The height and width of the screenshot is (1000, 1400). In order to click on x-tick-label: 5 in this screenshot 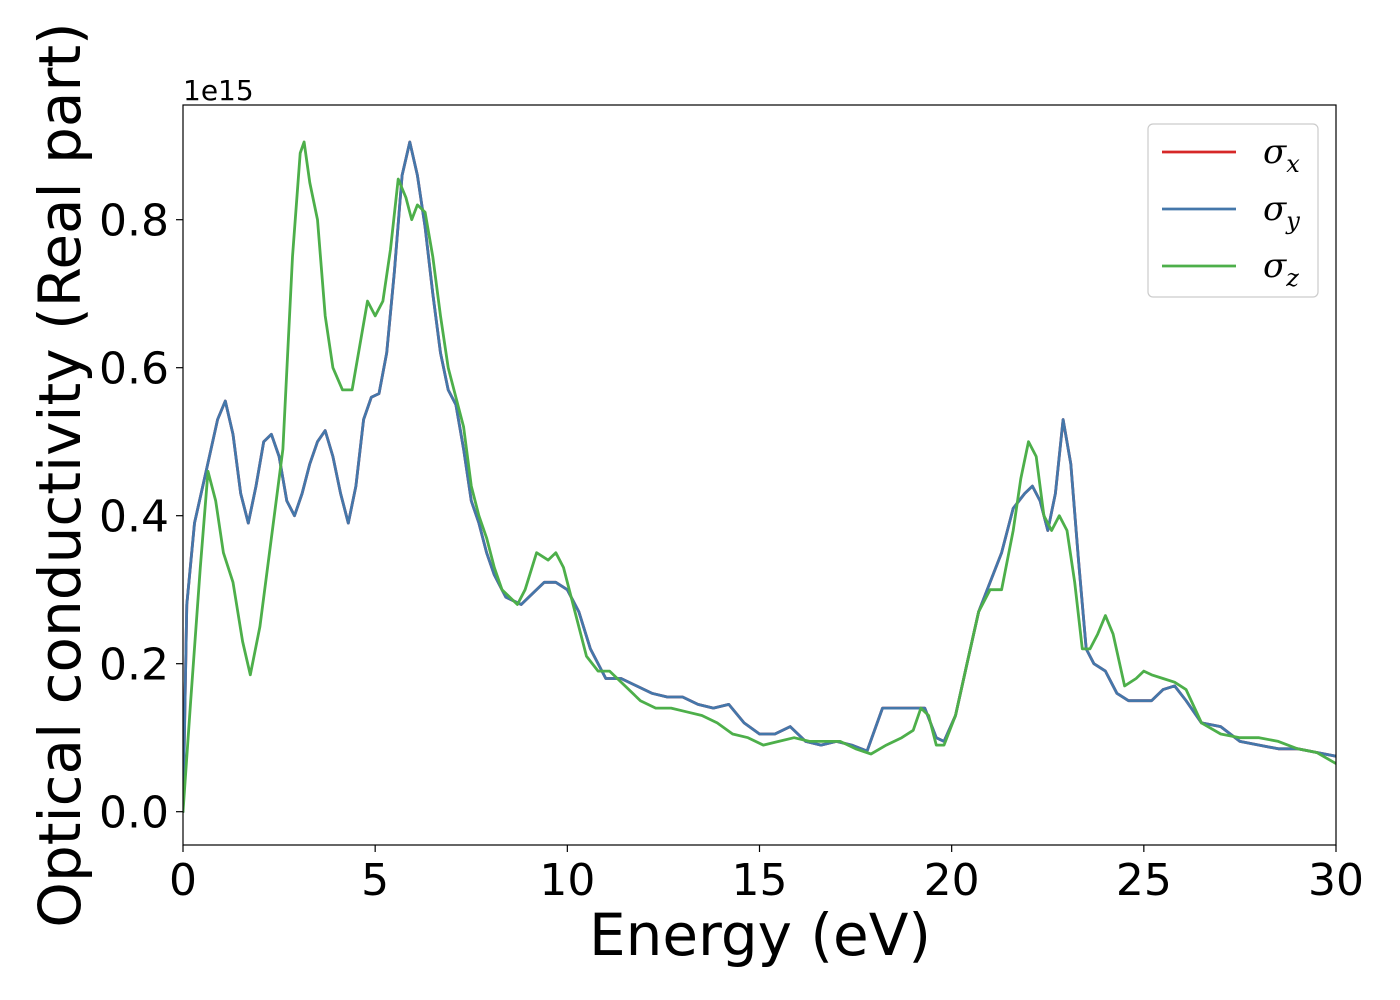, I will do `click(375, 880)`.